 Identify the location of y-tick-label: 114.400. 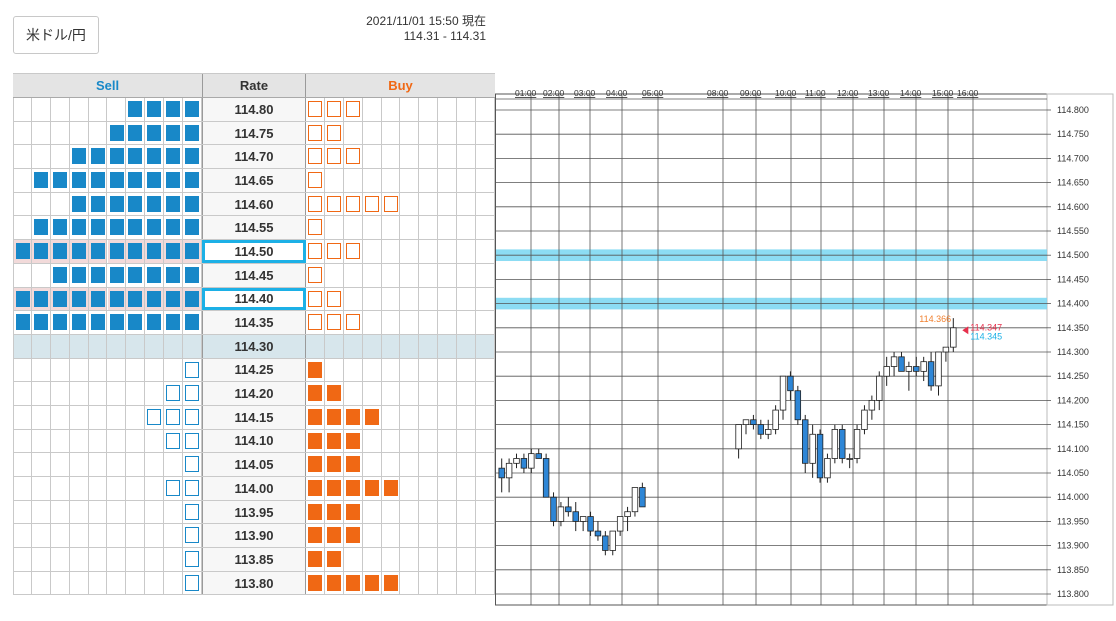
(1073, 304).